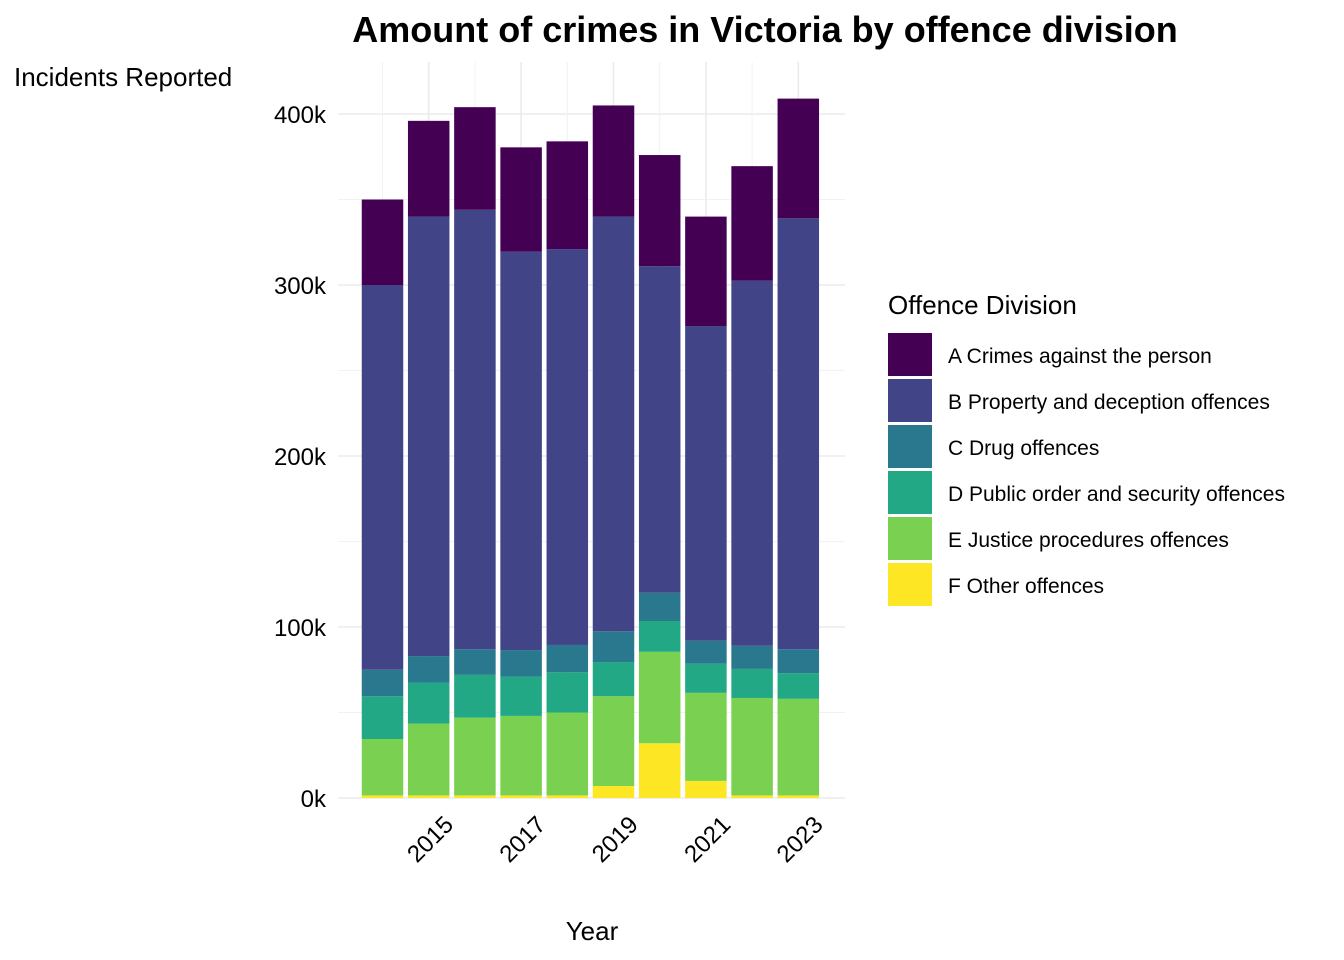 The image size is (1344, 960). I want to click on y-tick-label: 0k, so click(314, 799).